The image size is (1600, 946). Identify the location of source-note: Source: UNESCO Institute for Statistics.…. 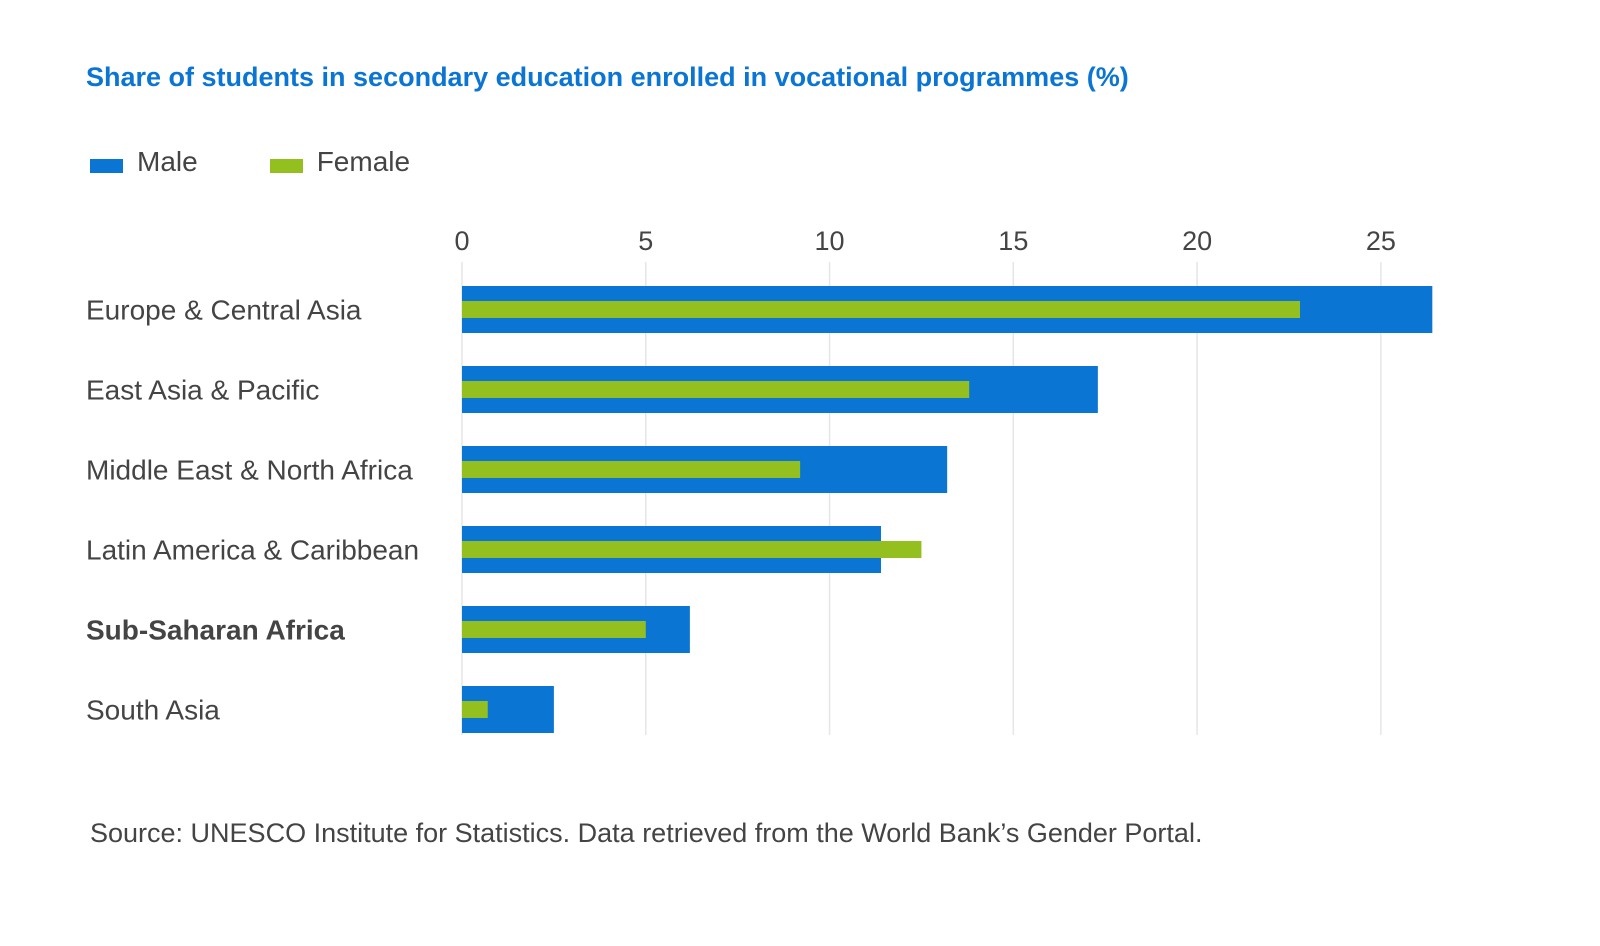
(646, 833).